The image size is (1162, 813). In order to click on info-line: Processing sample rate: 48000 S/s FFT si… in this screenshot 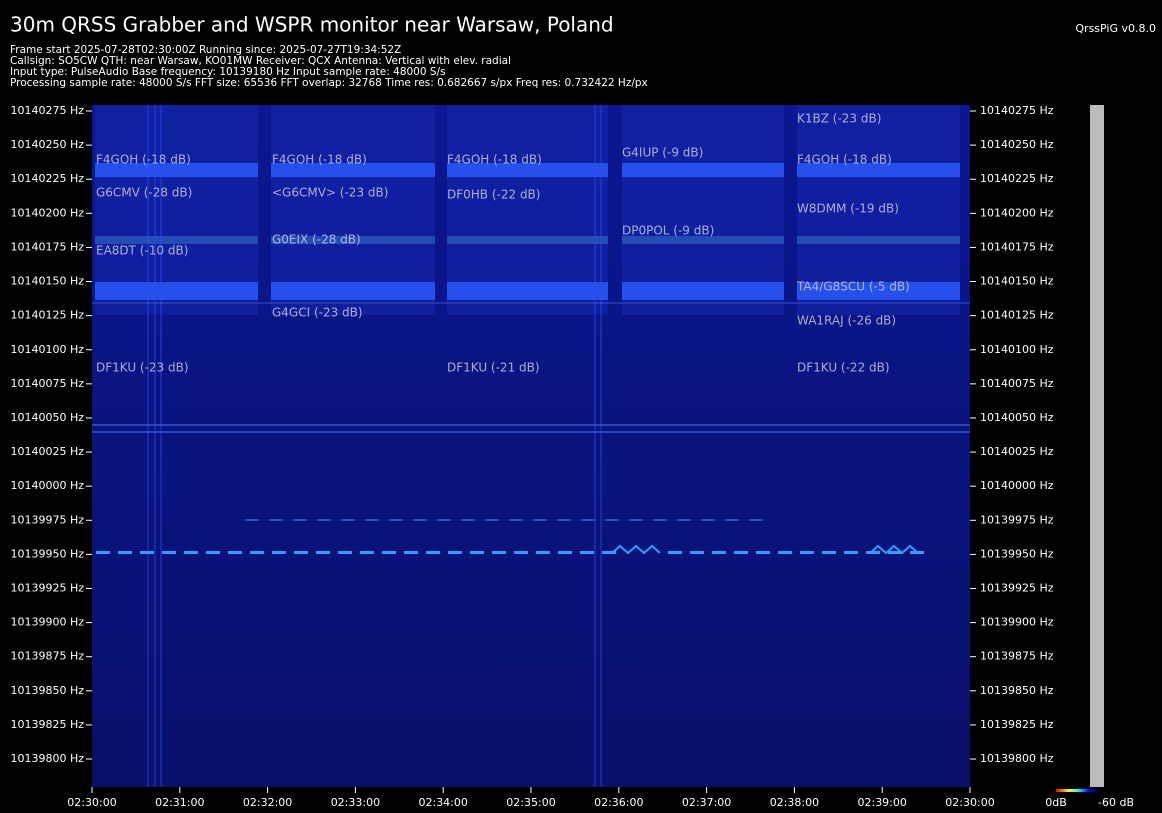, I will do `click(329, 83)`.